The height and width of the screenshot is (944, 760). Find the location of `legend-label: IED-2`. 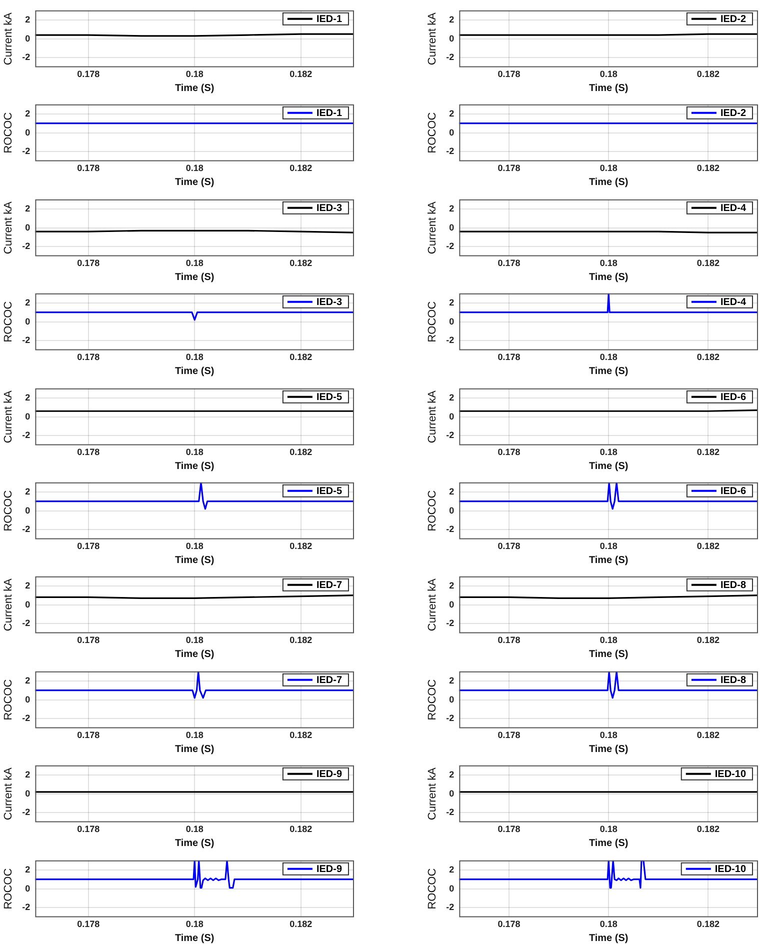

legend-label: IED-2 is located at coordinates (733, 114).